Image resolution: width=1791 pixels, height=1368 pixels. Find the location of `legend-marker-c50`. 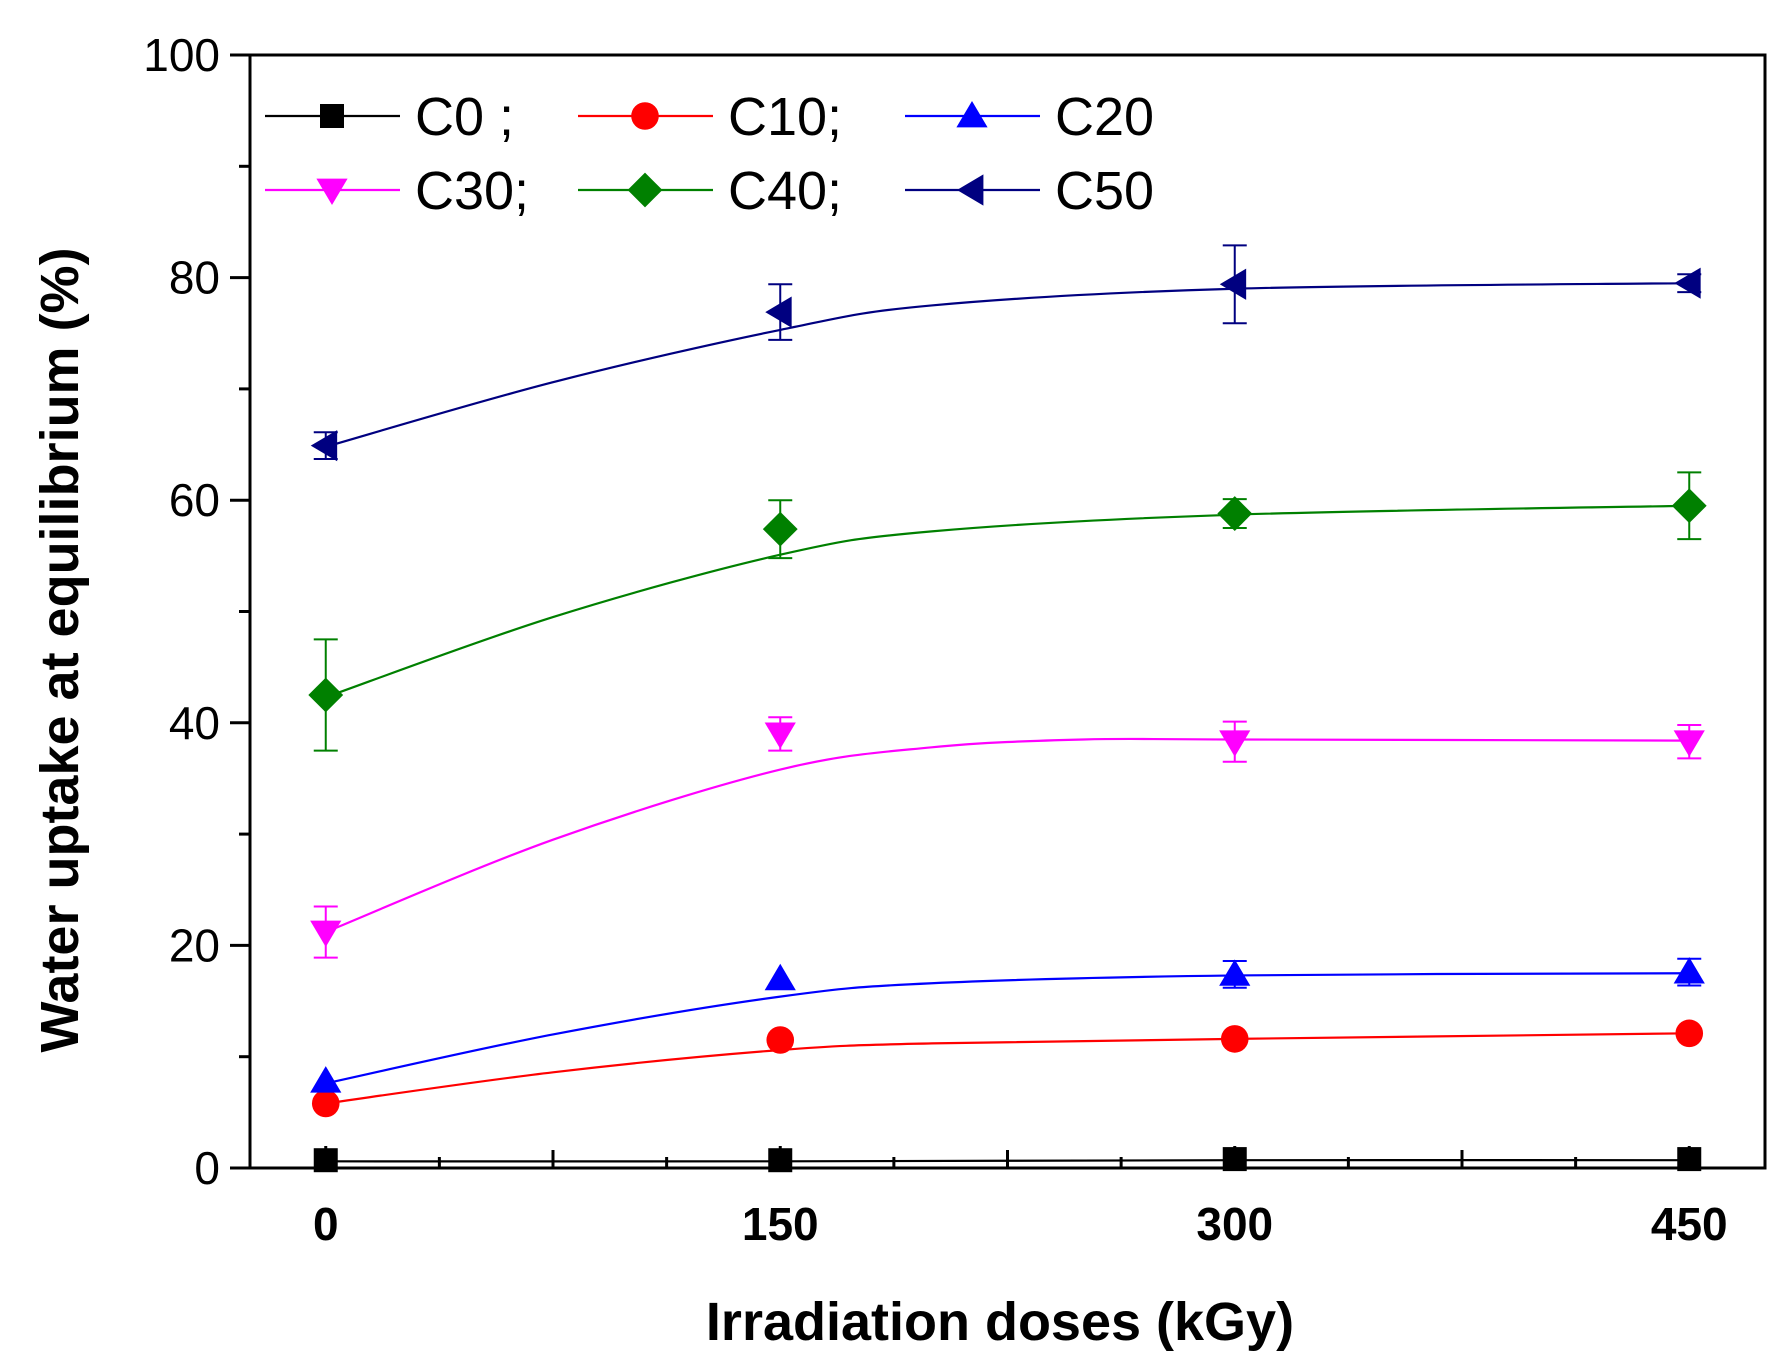

legend-marker-c50 is located at coordinates (970, 190).